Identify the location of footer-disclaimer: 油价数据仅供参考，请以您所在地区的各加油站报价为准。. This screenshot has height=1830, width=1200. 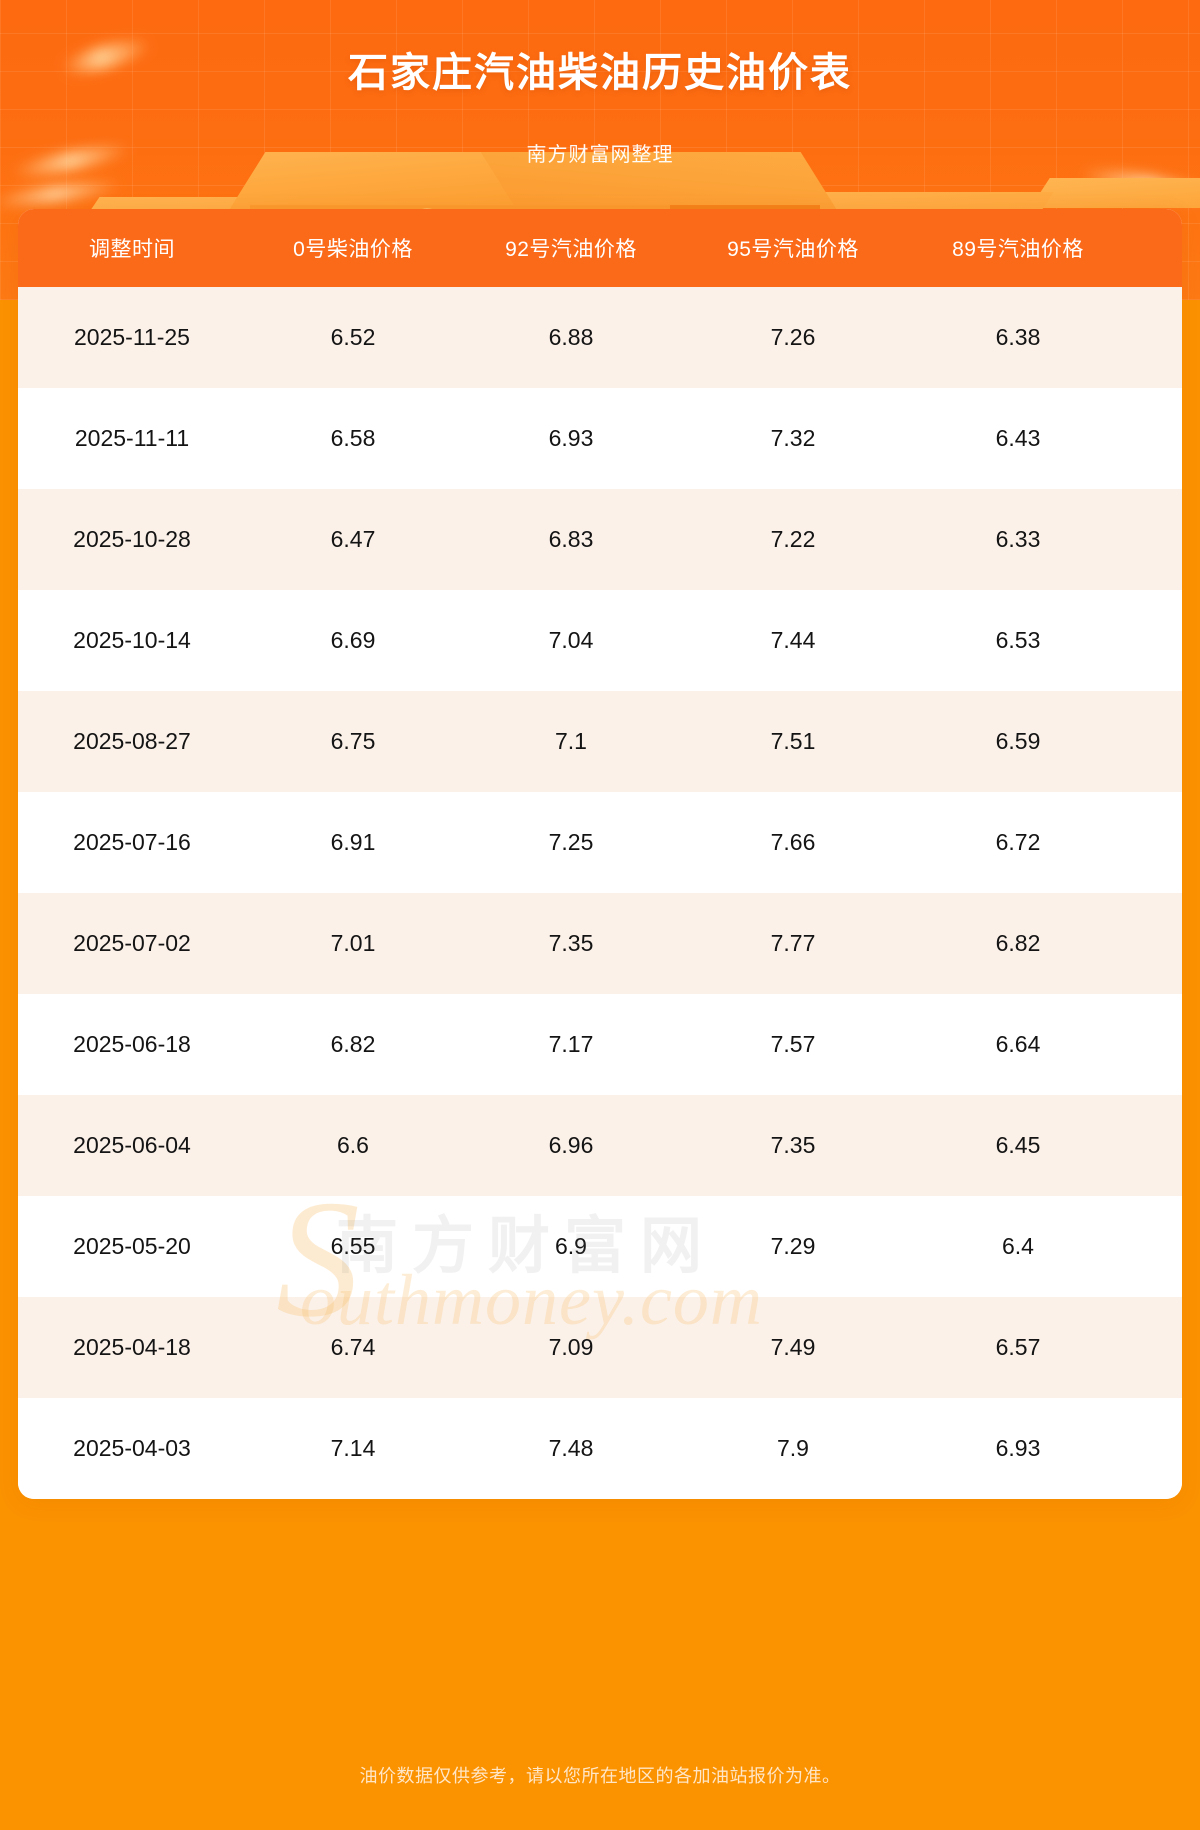
(600, 1776).